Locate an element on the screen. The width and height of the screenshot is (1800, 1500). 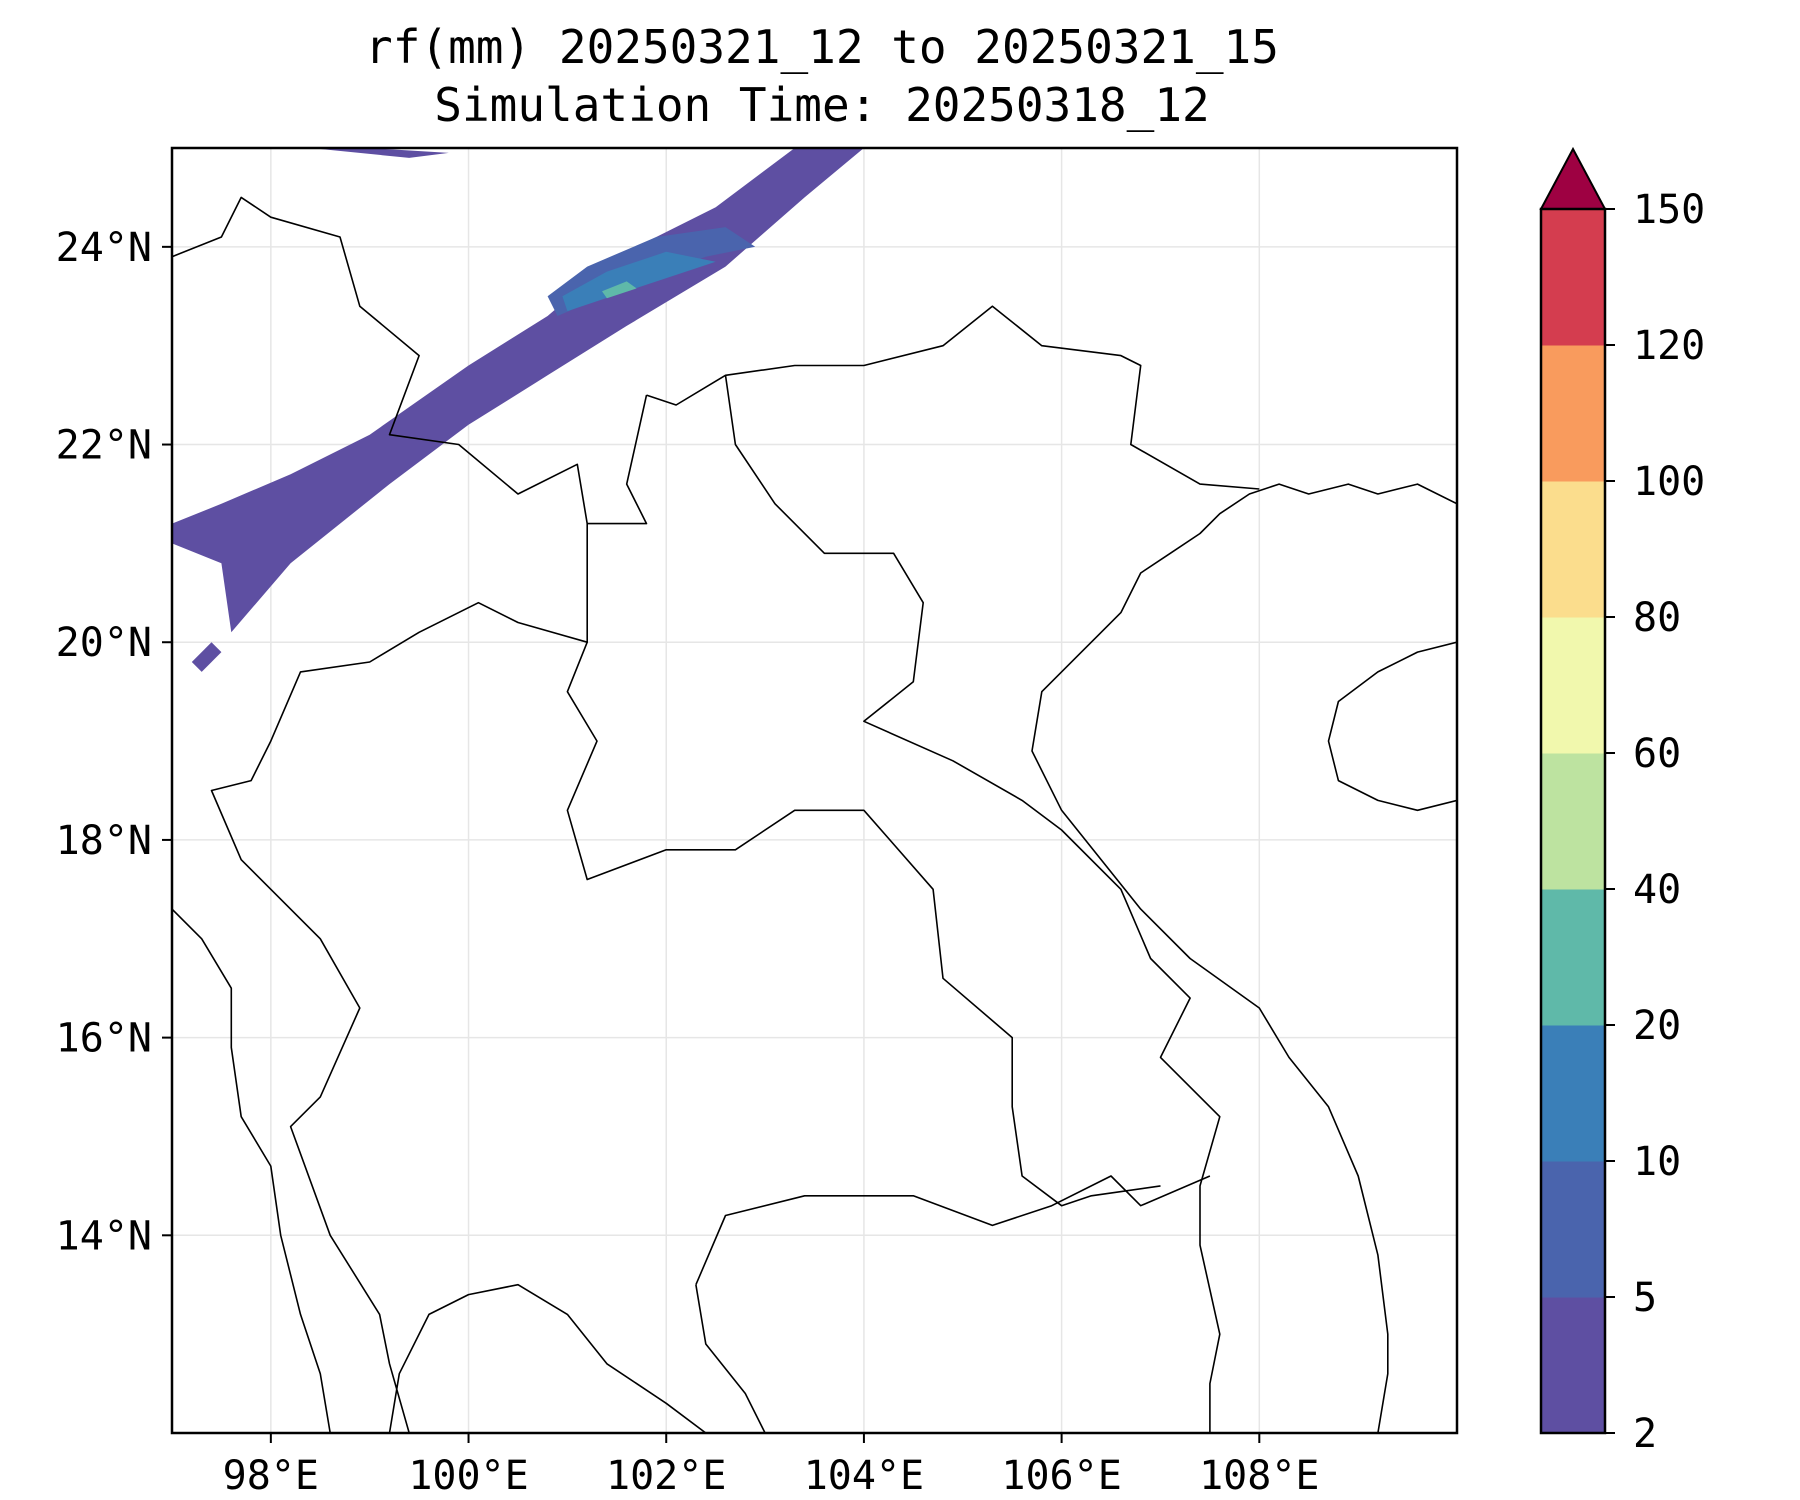
lat-tick-label: 18°N is located at coordinates (104, 841).